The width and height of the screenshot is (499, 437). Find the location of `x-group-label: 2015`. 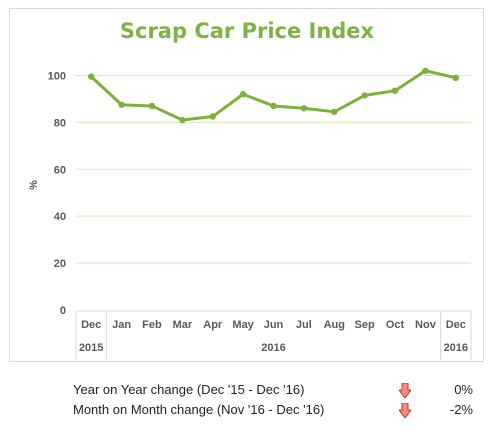

x-group-label: 2015 is located at coordinates (91, 348).